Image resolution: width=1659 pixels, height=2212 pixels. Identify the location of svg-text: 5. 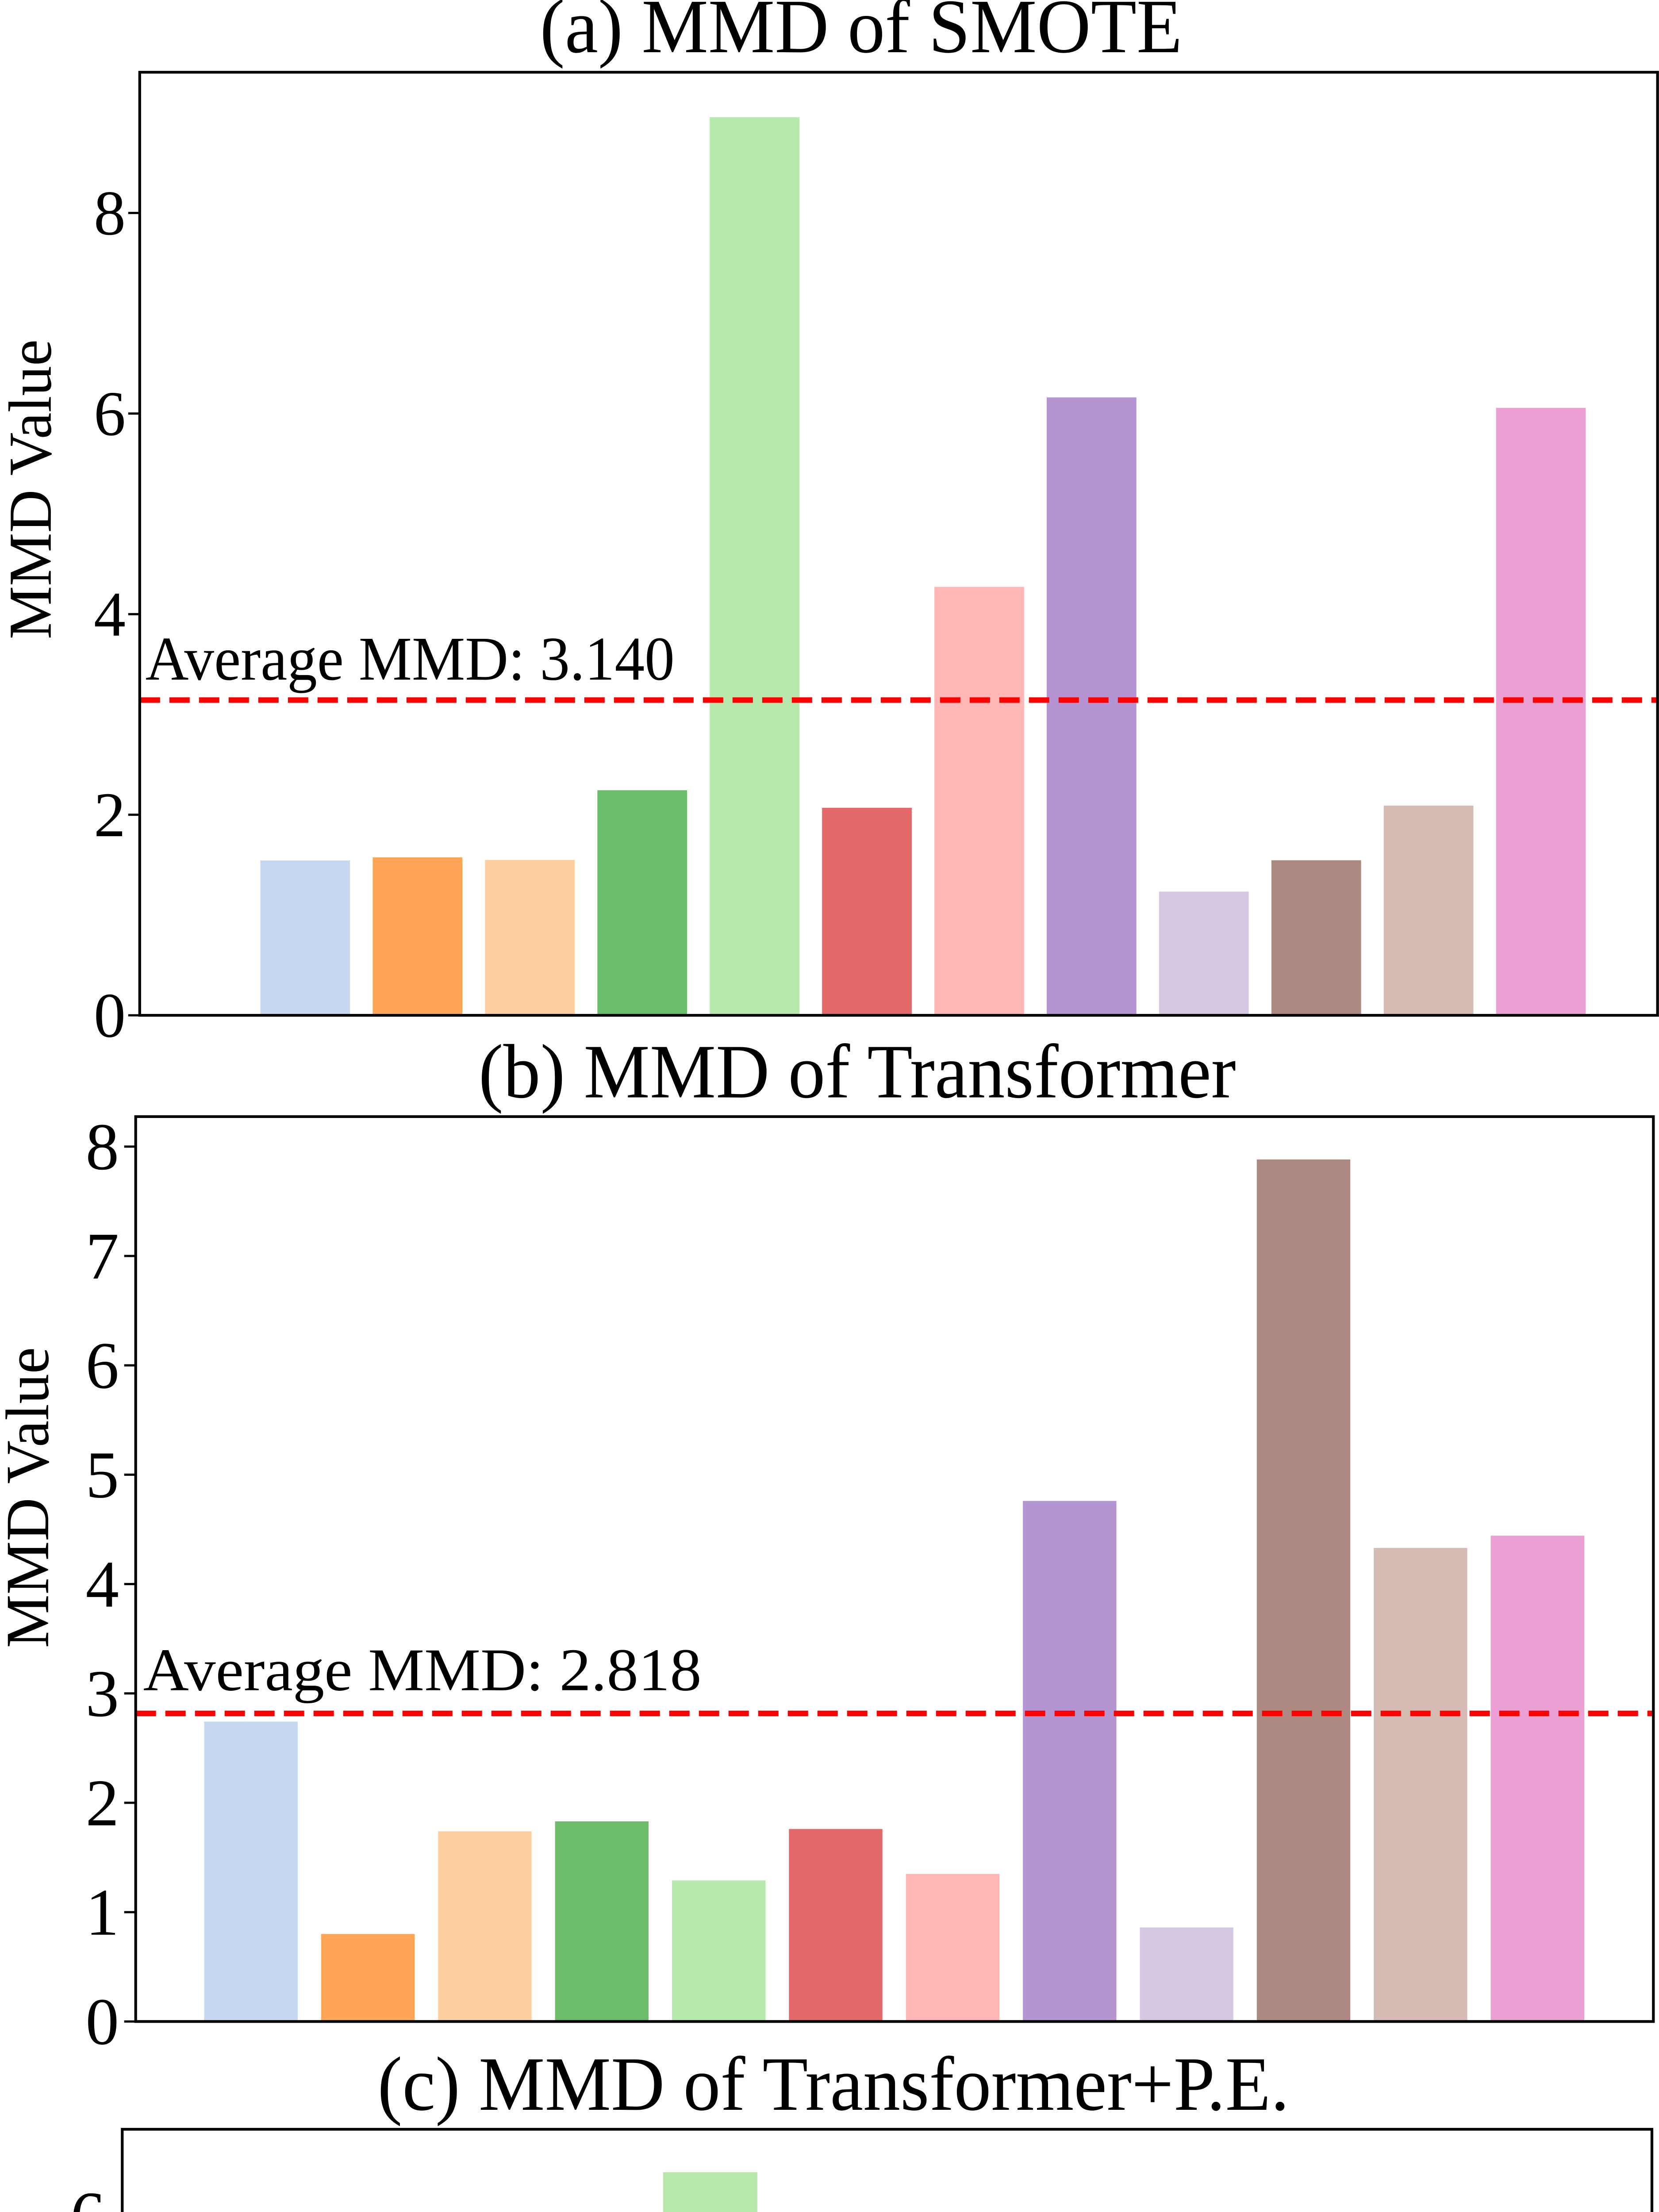
(103, 1474).